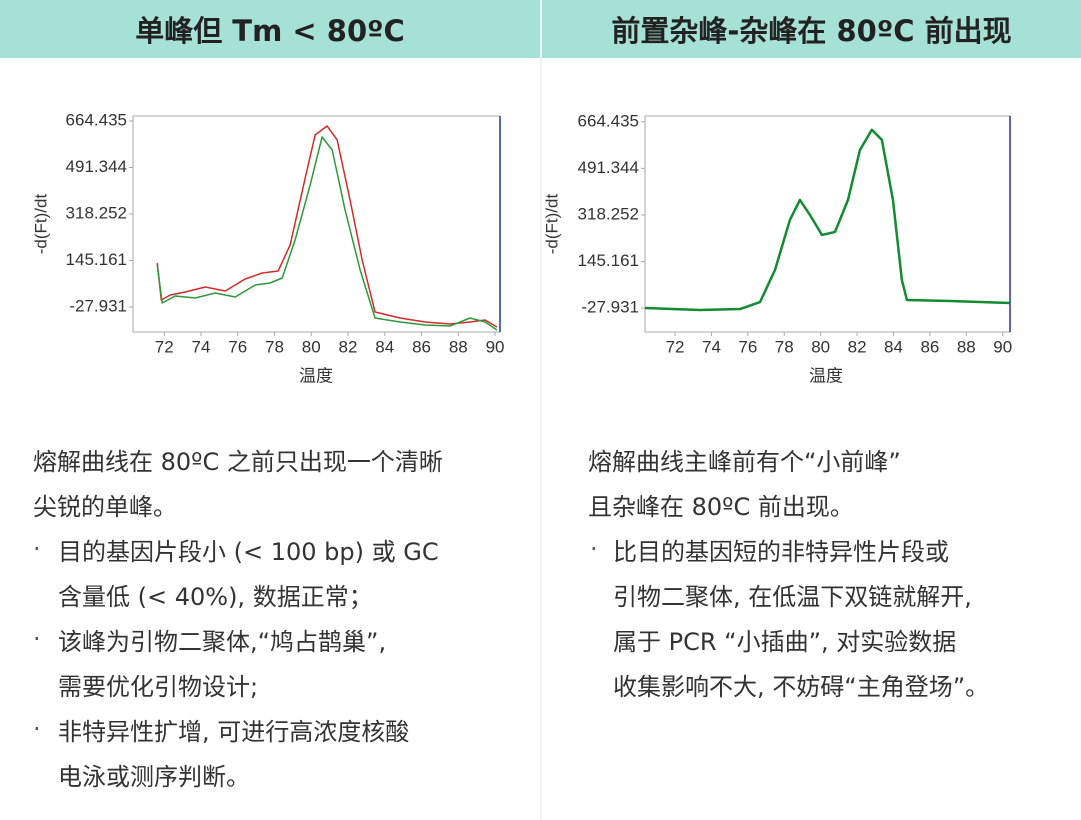 This screenshot has width=1081, height=820. I want to click on panel-header: 单峰但 Tm < 80ºC, so click(270, 29).